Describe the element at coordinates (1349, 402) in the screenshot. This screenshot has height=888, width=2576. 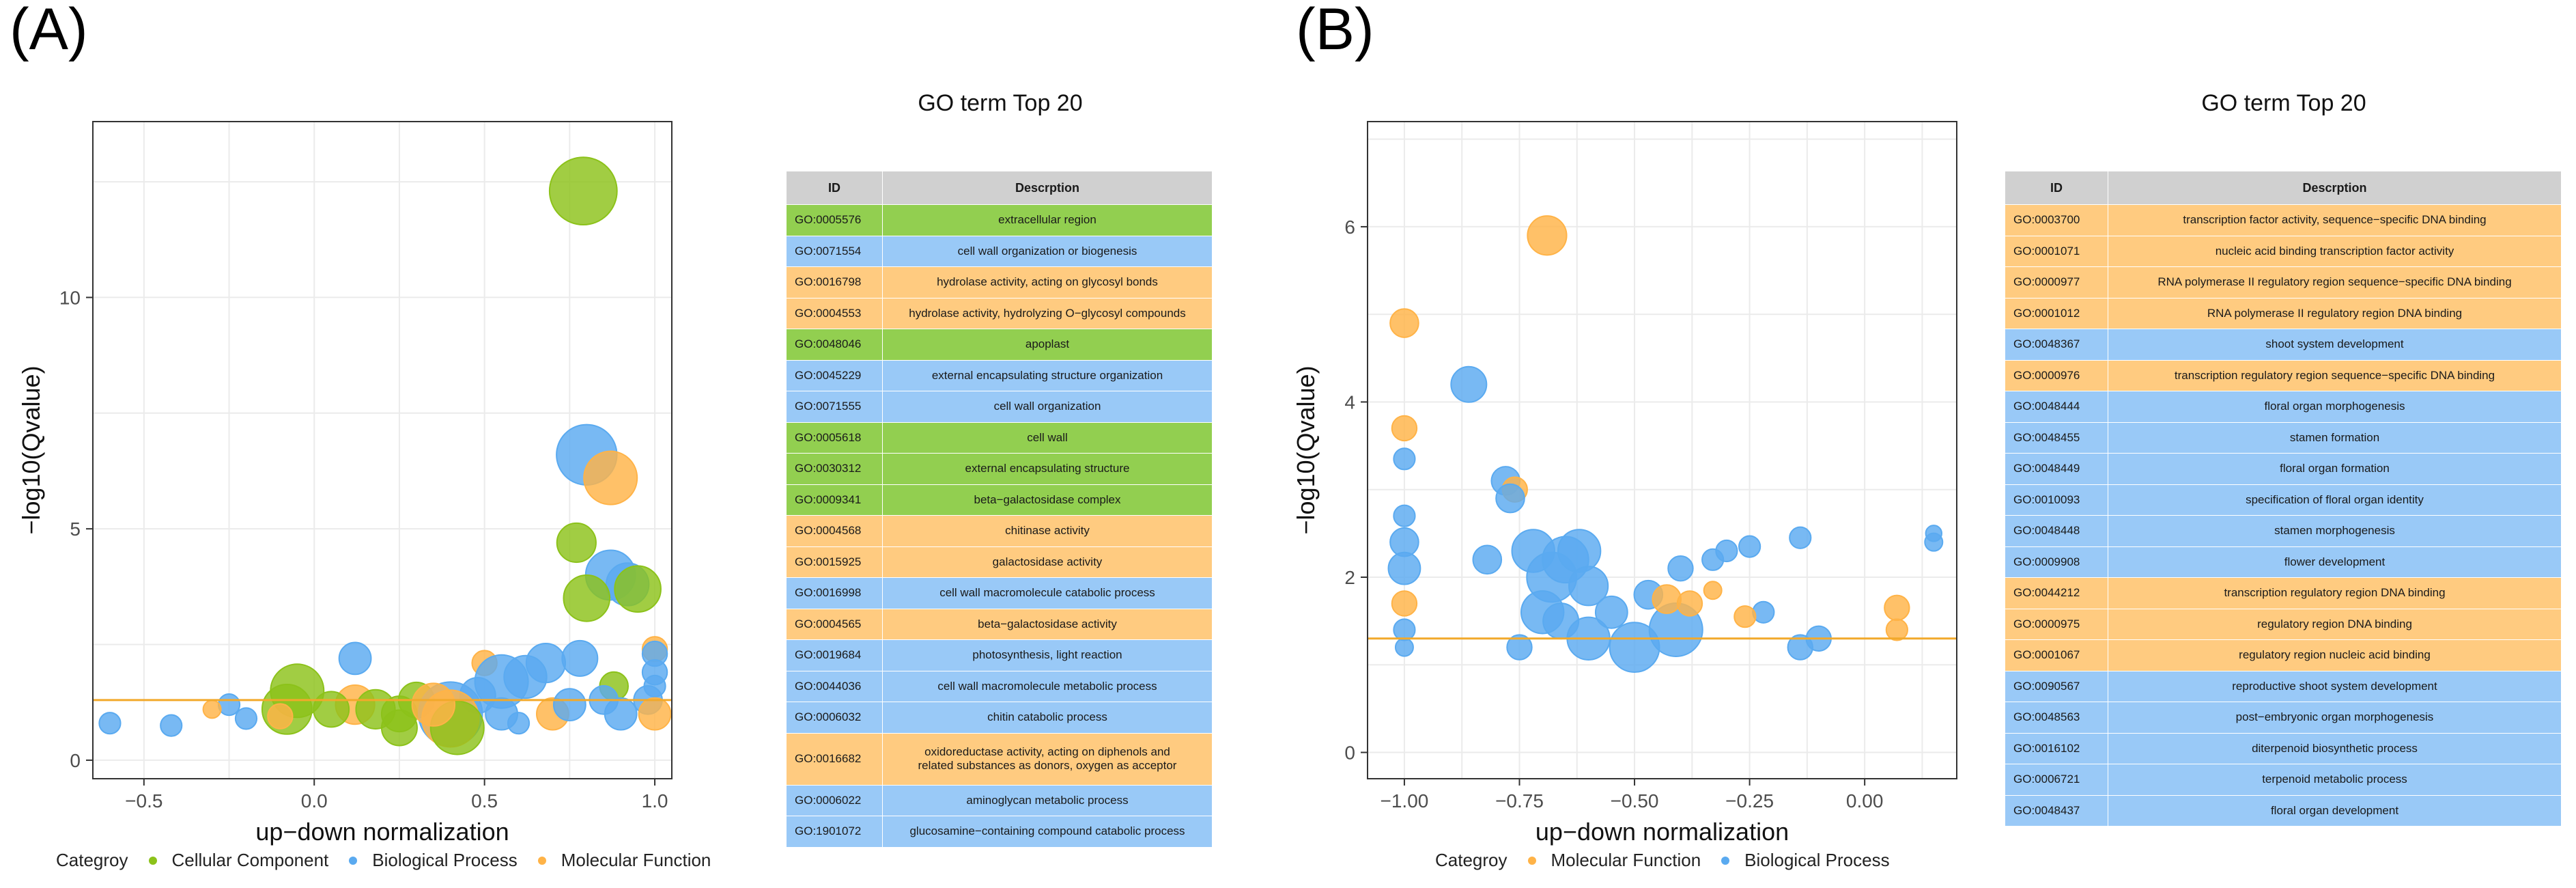
I see `y-tick-label: 4` at that location.